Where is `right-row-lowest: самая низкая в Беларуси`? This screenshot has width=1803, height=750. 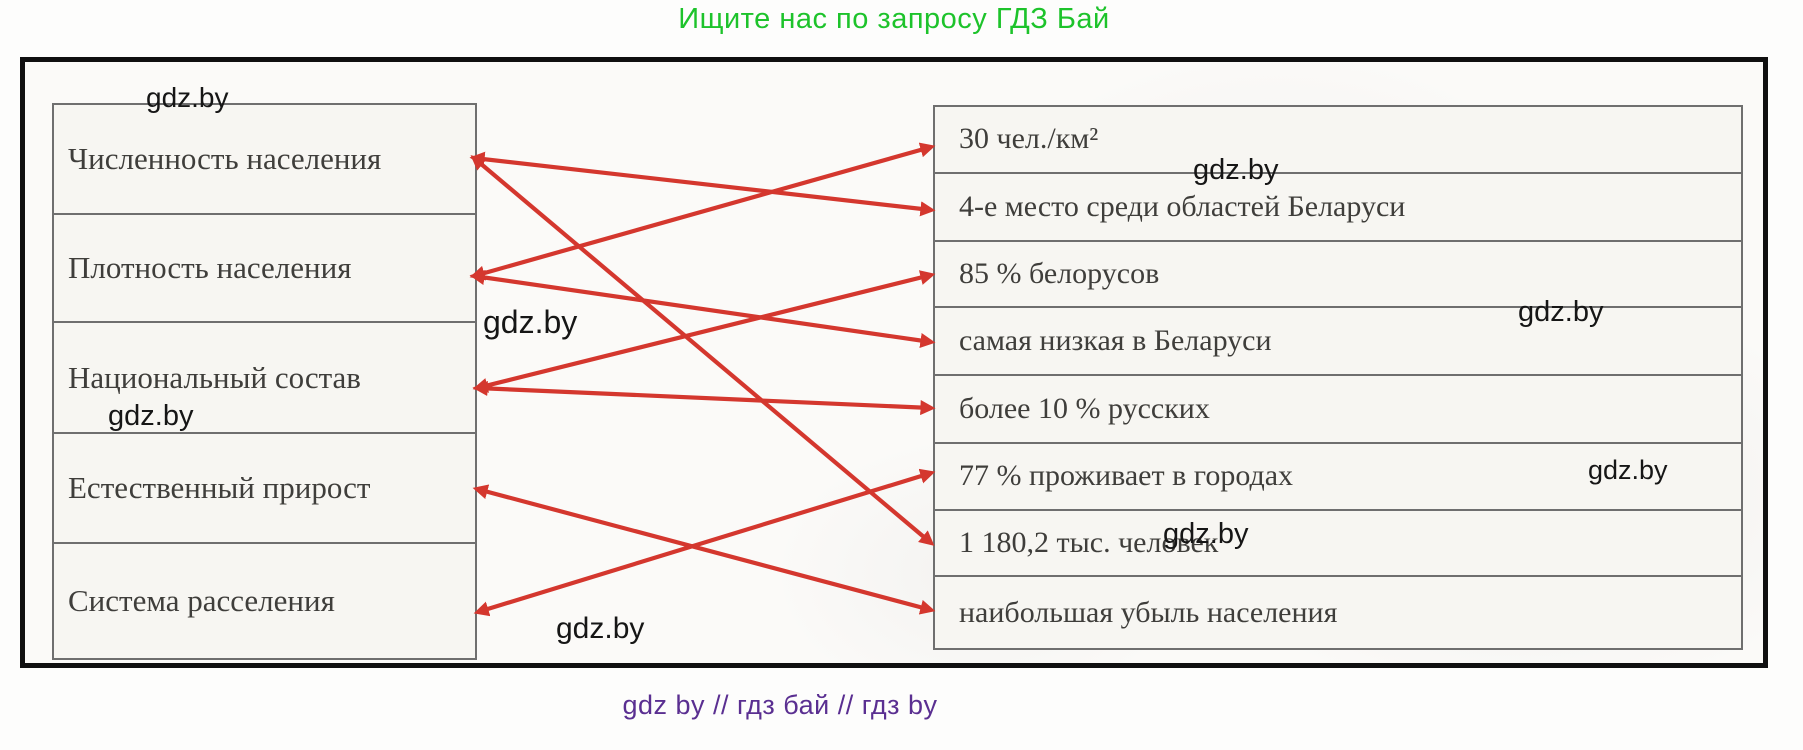
right-row-lowest: самая низкая в Беларуси is located at coordinates (1338, 340).